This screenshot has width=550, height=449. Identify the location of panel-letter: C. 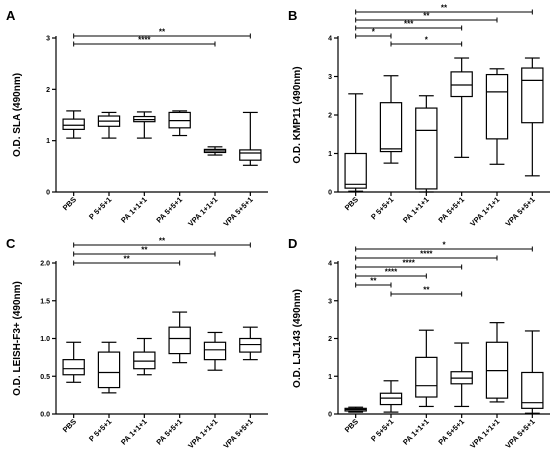
(11, 243).